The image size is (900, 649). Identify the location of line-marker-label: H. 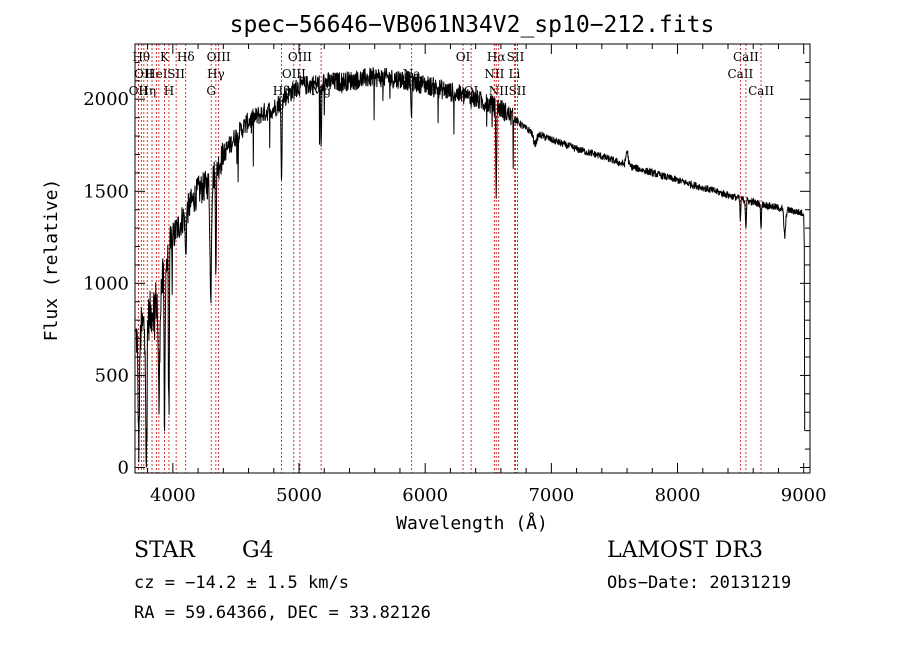
(169, 91).